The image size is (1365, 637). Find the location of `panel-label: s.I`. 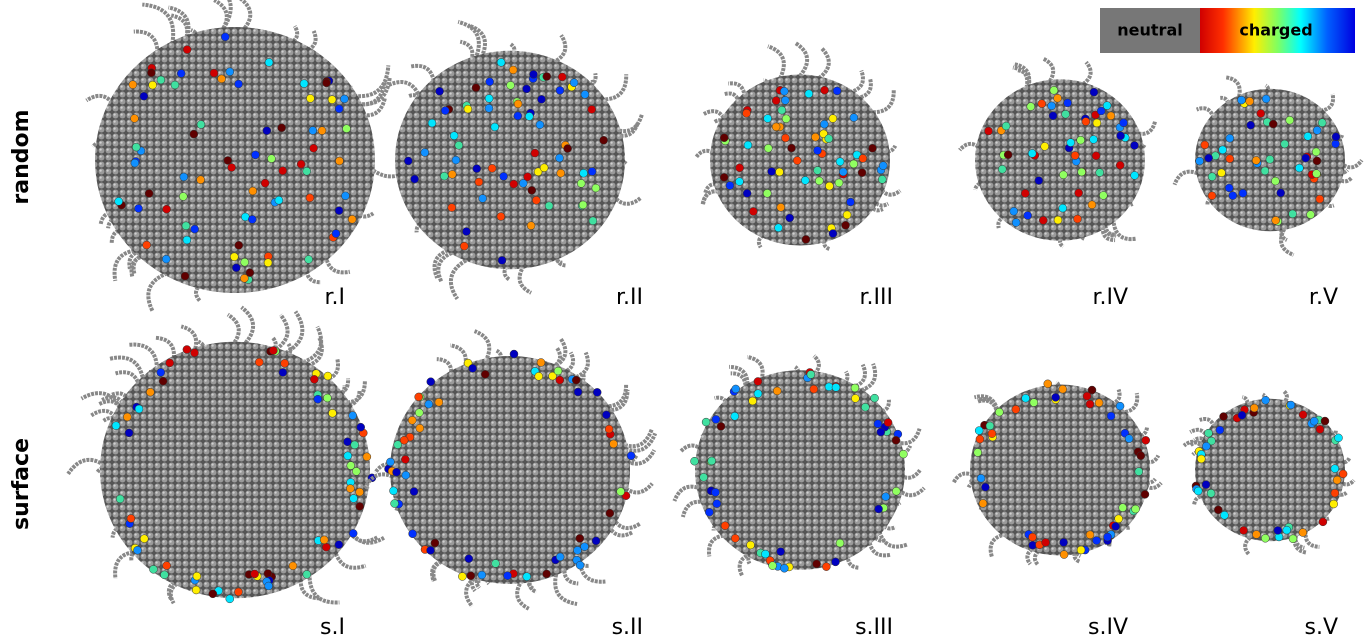

panel-label: s.I is located at coordinates (332, 626).